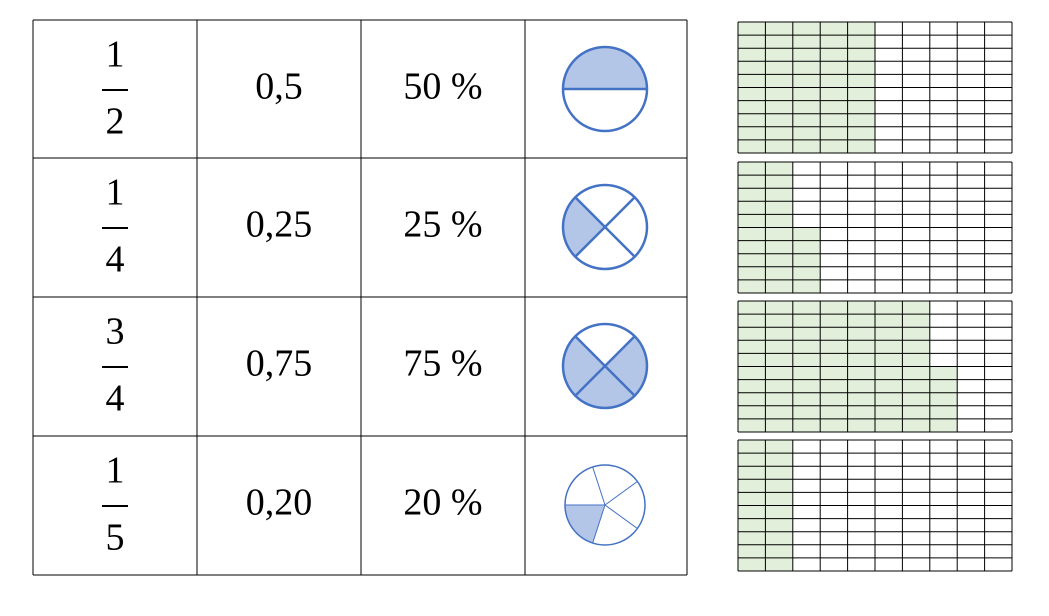 The width and height of the screenshot is (1049, 616). What do you see at coordinates (115, 538) in the screenshot?
I see `denominator: 5` at bounding box center [115, 538].